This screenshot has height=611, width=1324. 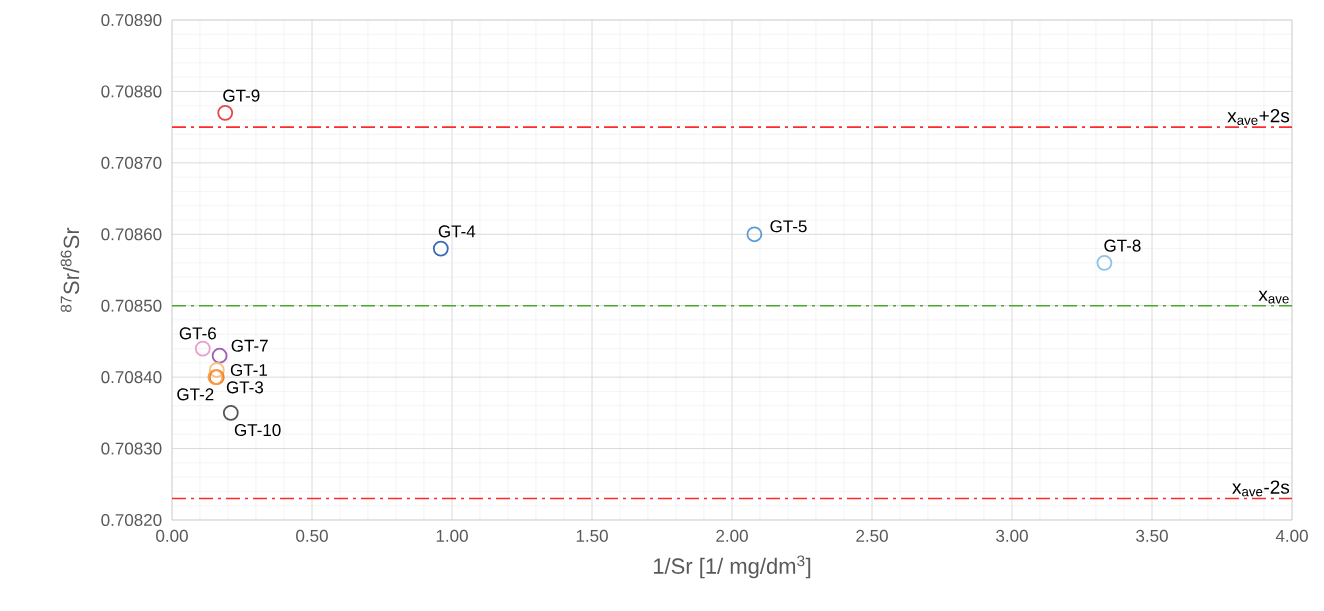 I want to click on ref-line-label: x$_{ave}$, so click(x=1273, y=297).